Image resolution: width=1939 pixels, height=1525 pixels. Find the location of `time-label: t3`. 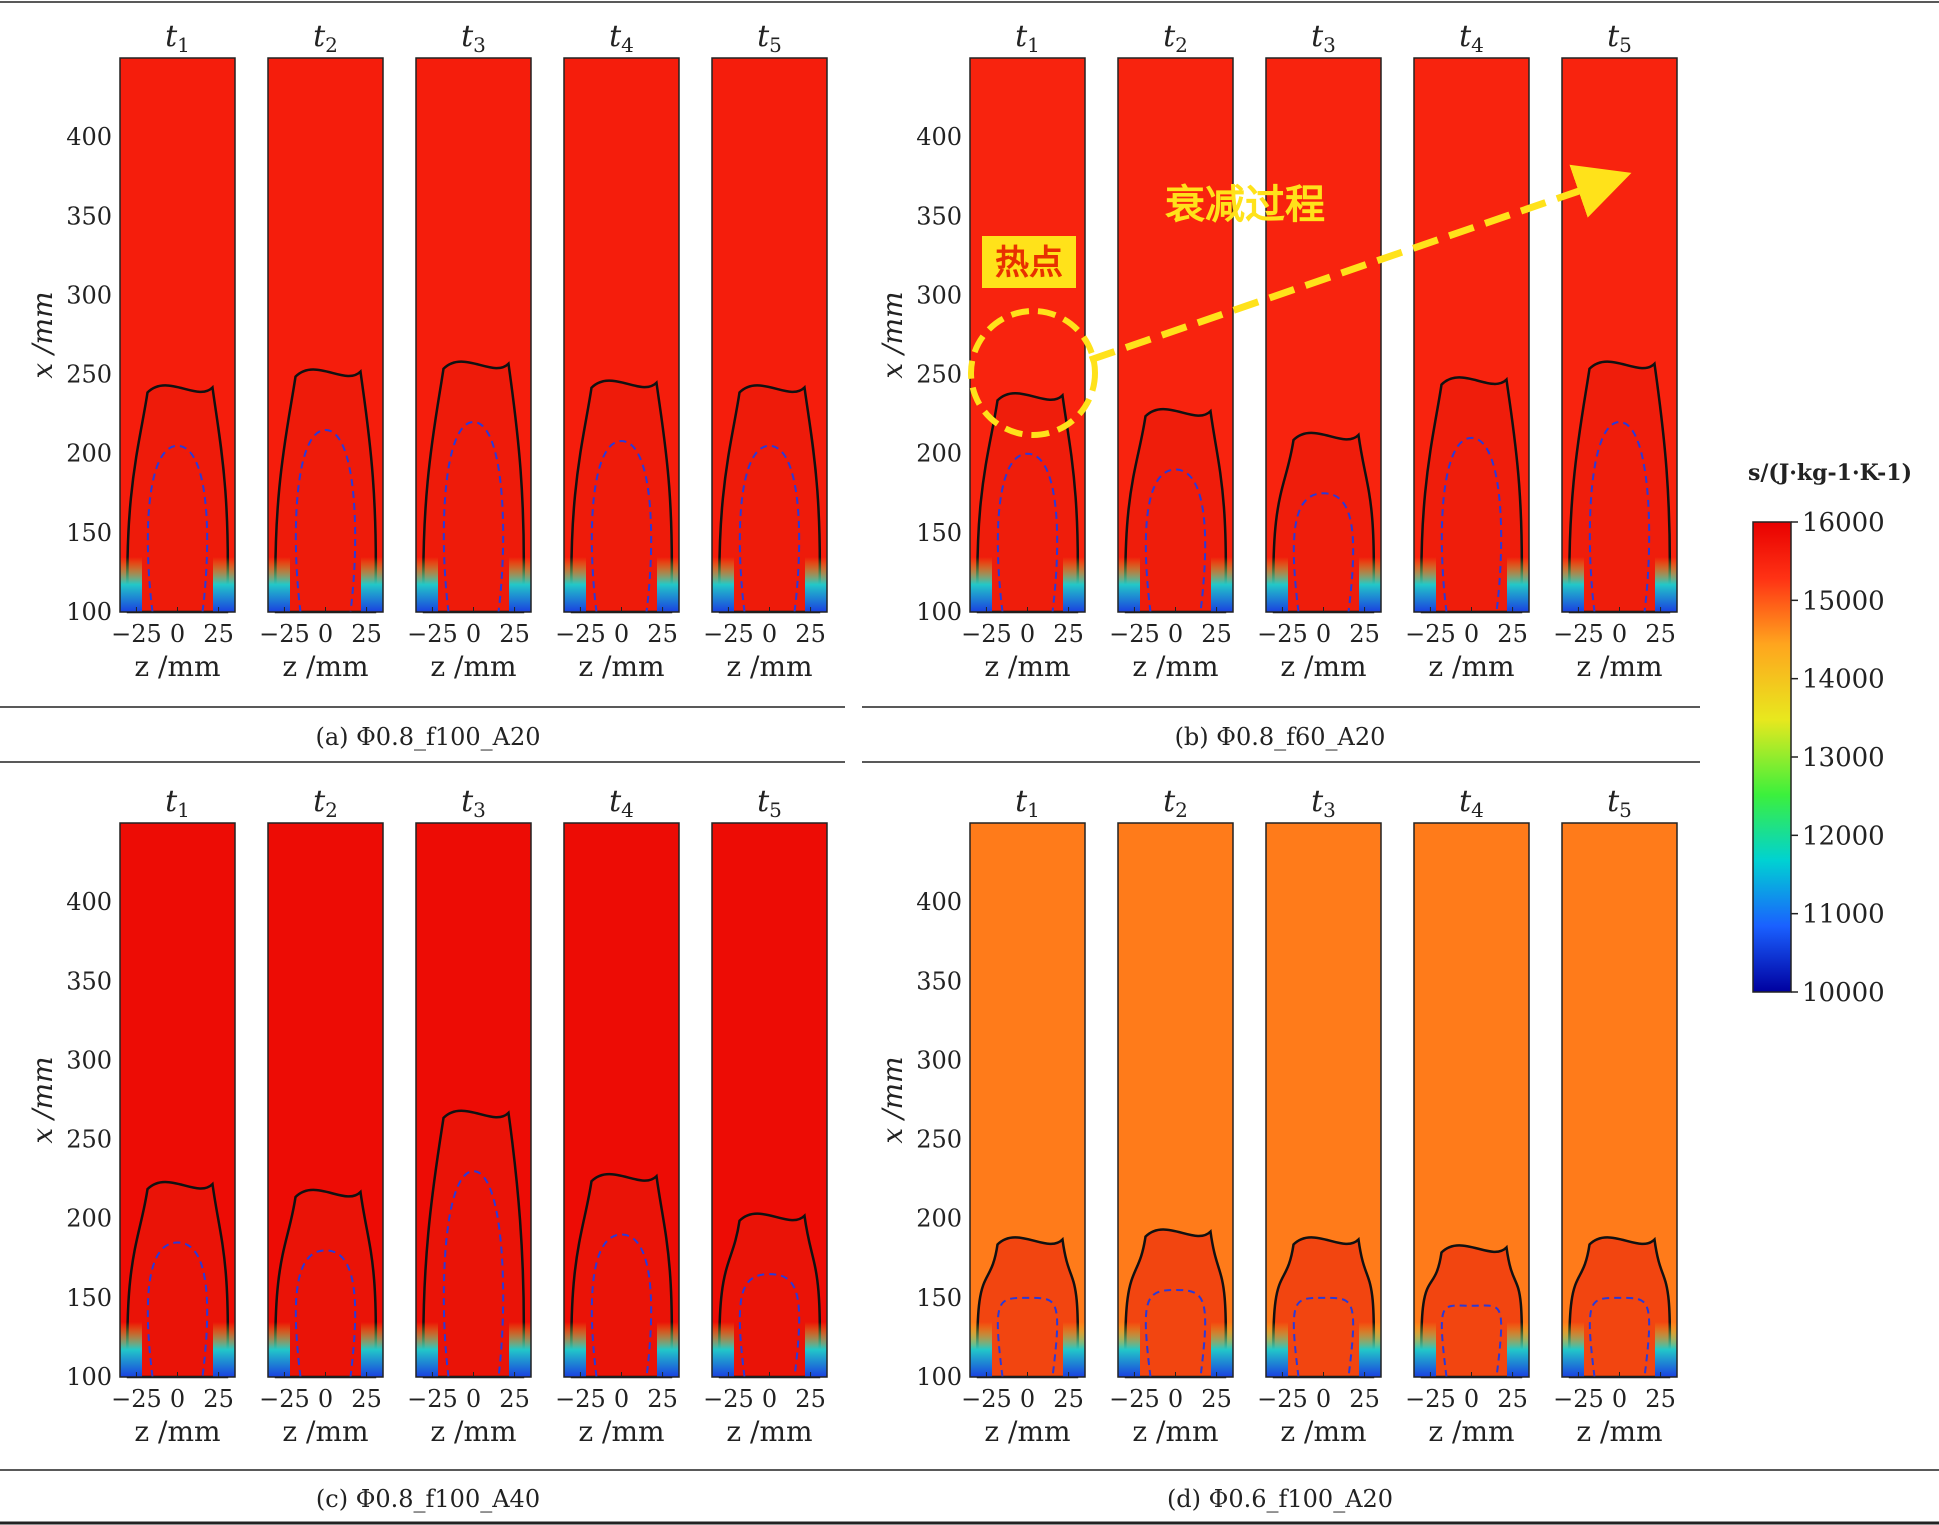

time-label: t3 is located at coordinates (473, 38).